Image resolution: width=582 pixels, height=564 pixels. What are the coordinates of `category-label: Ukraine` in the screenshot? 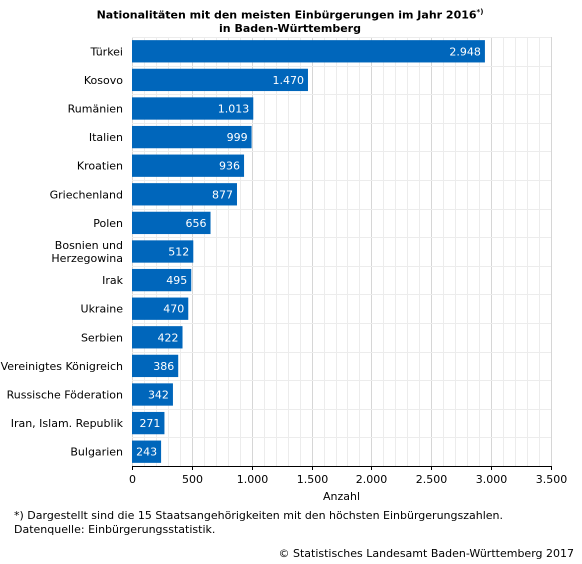 It's located at (102, 309).